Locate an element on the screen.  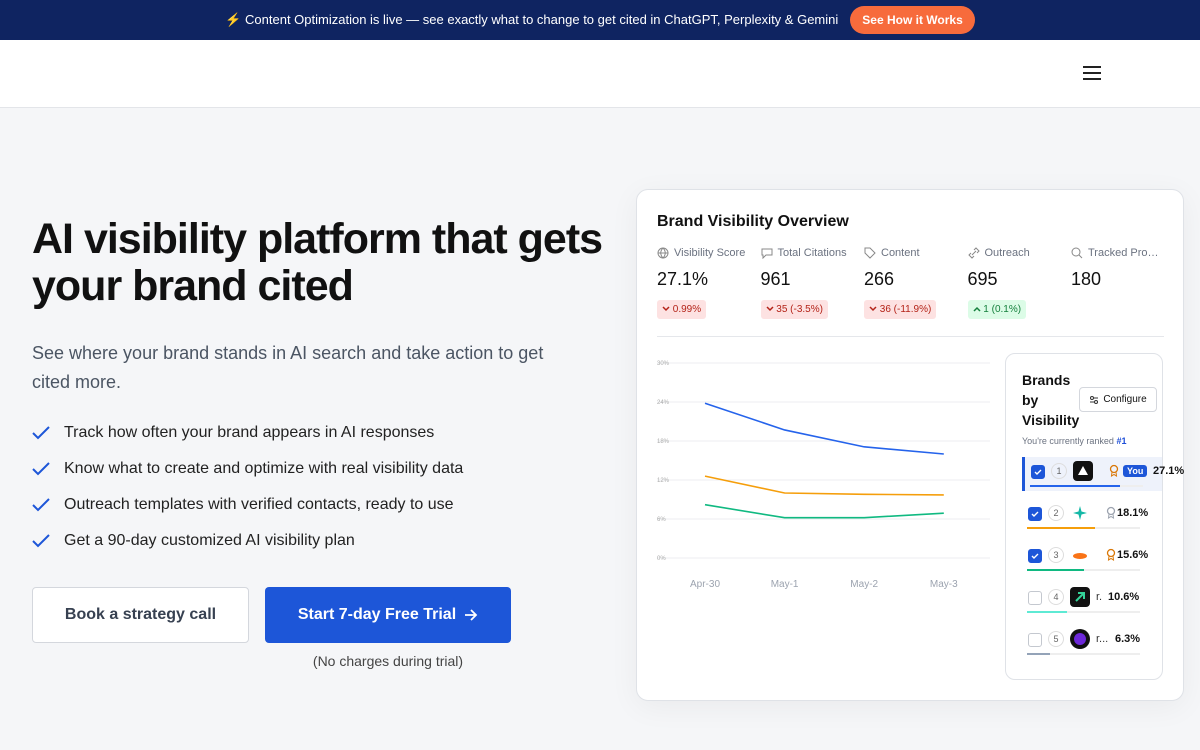
metric-change-text: 35 (-3.5%) is located at coordinates (799, 309).